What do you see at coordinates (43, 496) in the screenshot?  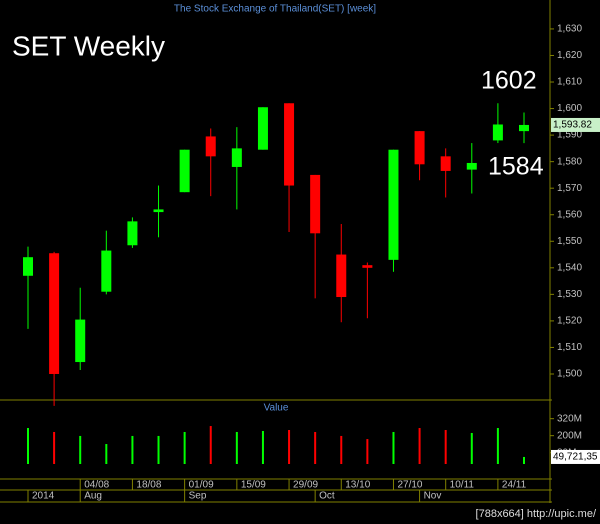 I see `month-label: 2014` at bounding box center [43, 496].